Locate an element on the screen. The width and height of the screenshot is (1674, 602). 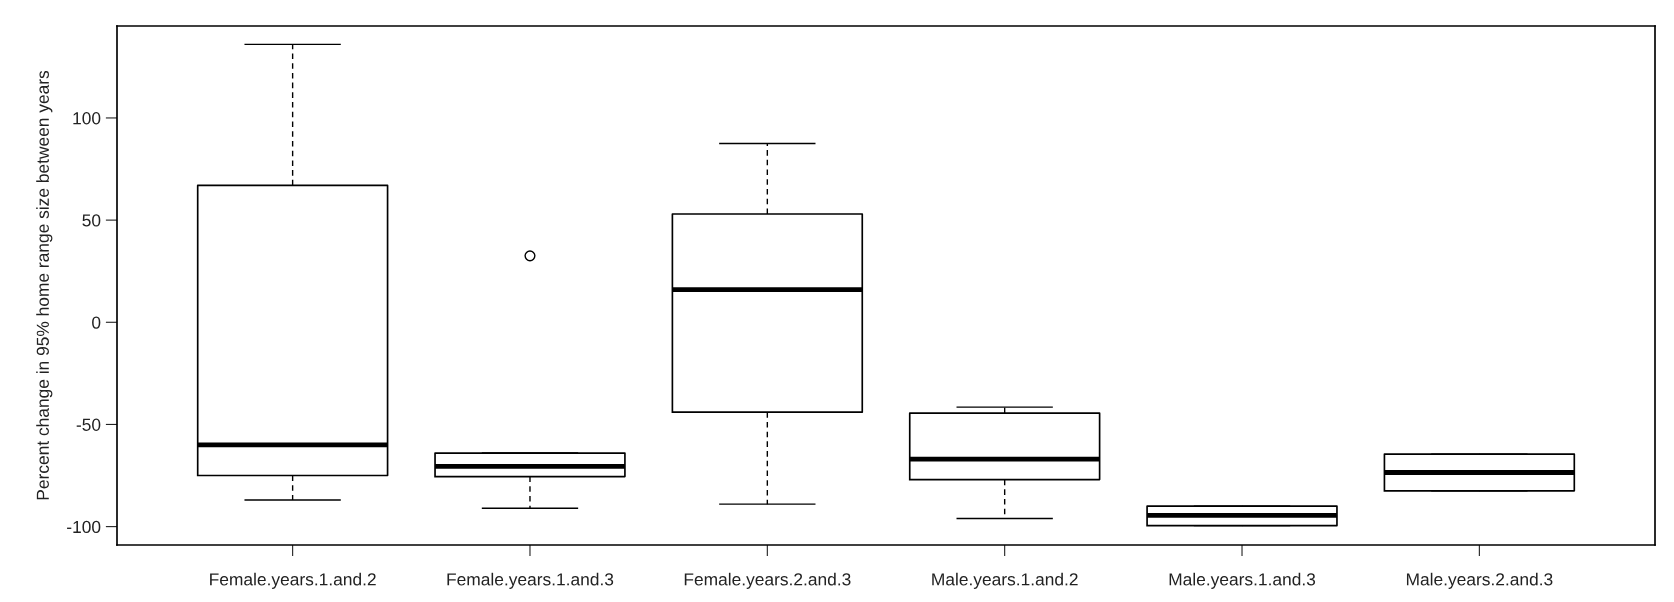
x-tick-label: Female.years.1.and.3 is located at coordinates (530, 580).